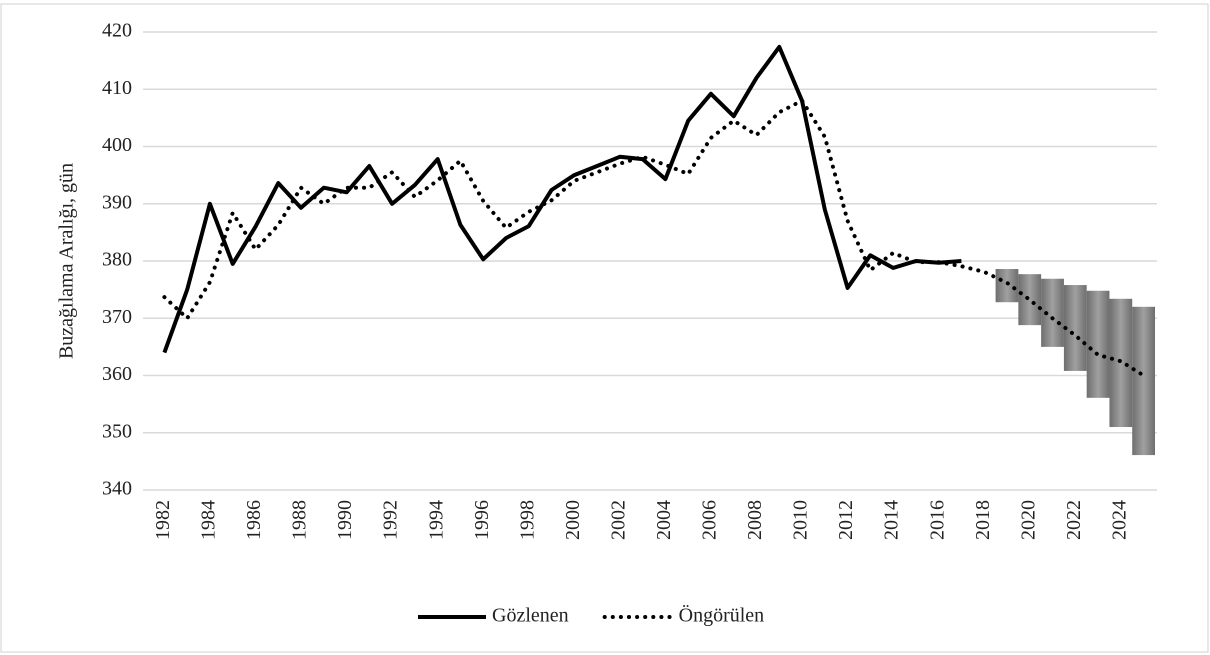 The image size is (1210, 655). I want to click on x-tick-label: 1982, so click(163, 520).